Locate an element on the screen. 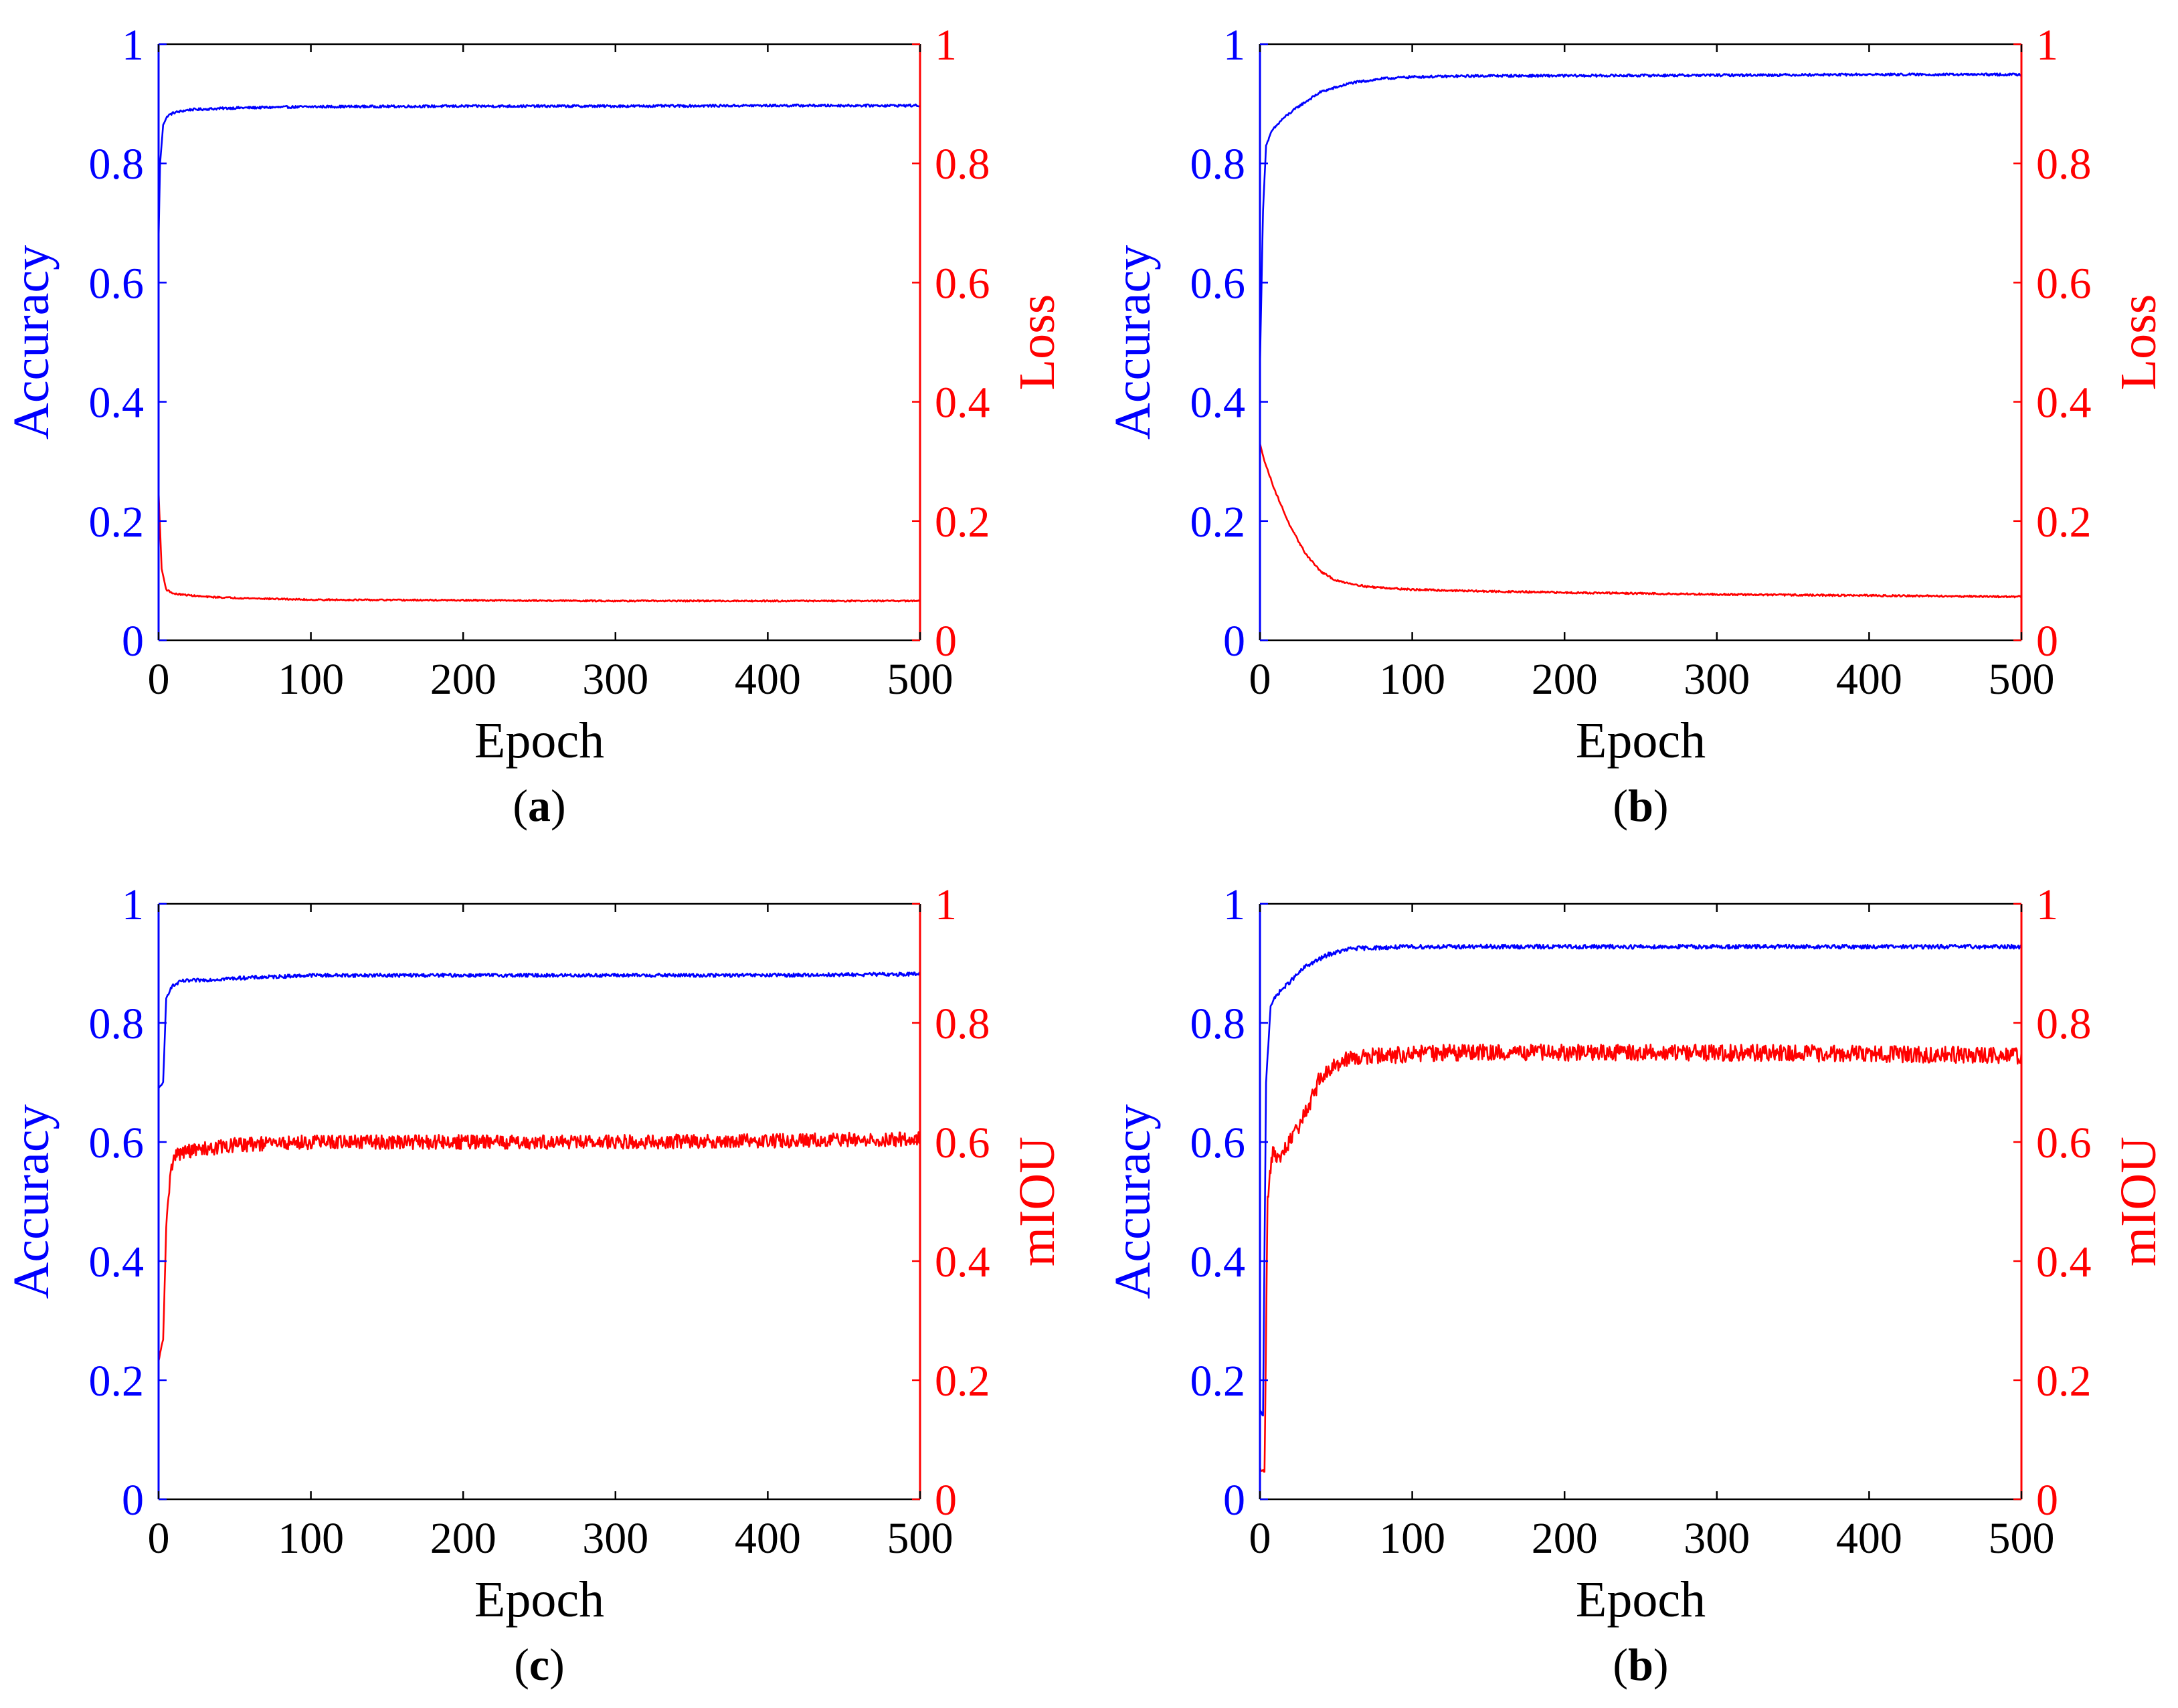  panel-label: (a) is located at coordinates (539, 805).